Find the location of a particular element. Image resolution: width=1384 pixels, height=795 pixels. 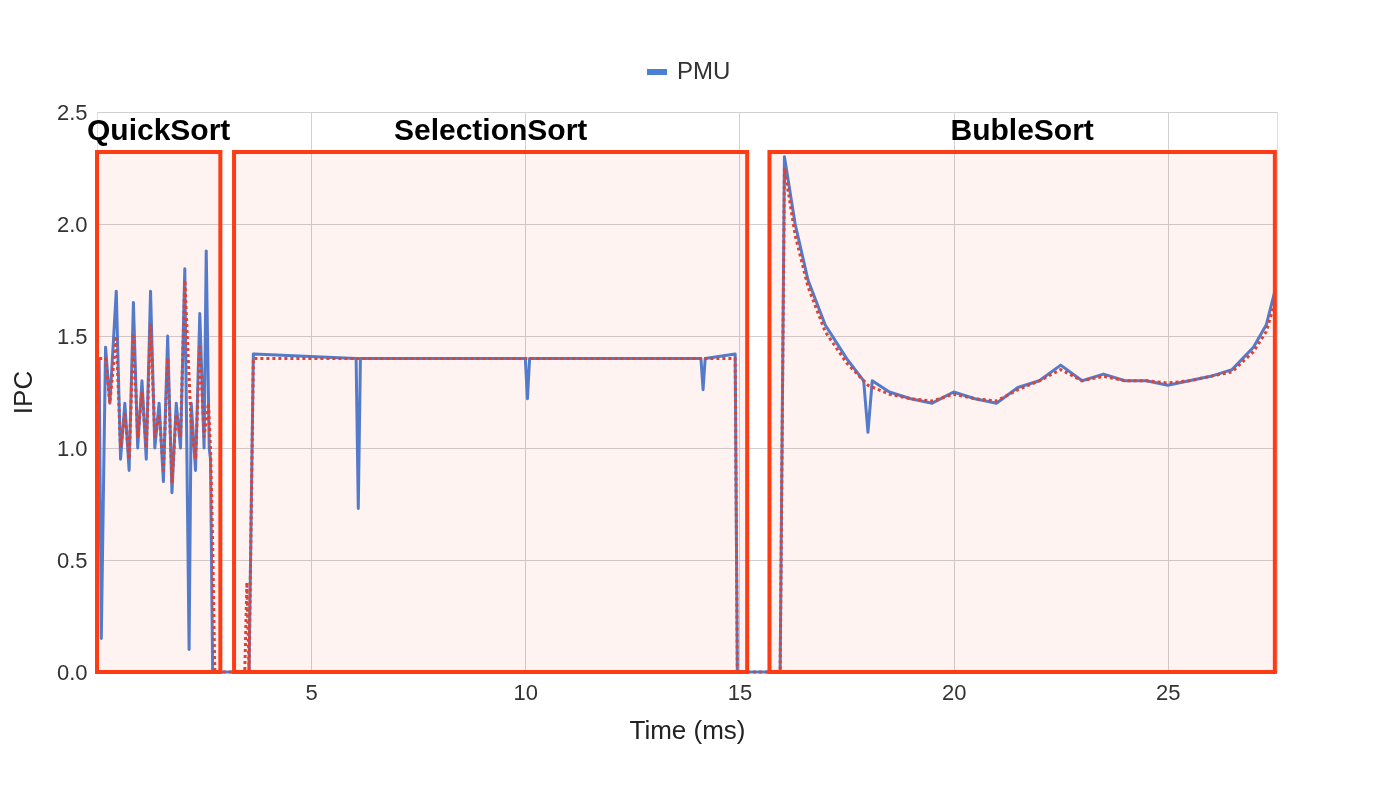

y-tick-label: 2.0 is located at coordinates (72, 224).